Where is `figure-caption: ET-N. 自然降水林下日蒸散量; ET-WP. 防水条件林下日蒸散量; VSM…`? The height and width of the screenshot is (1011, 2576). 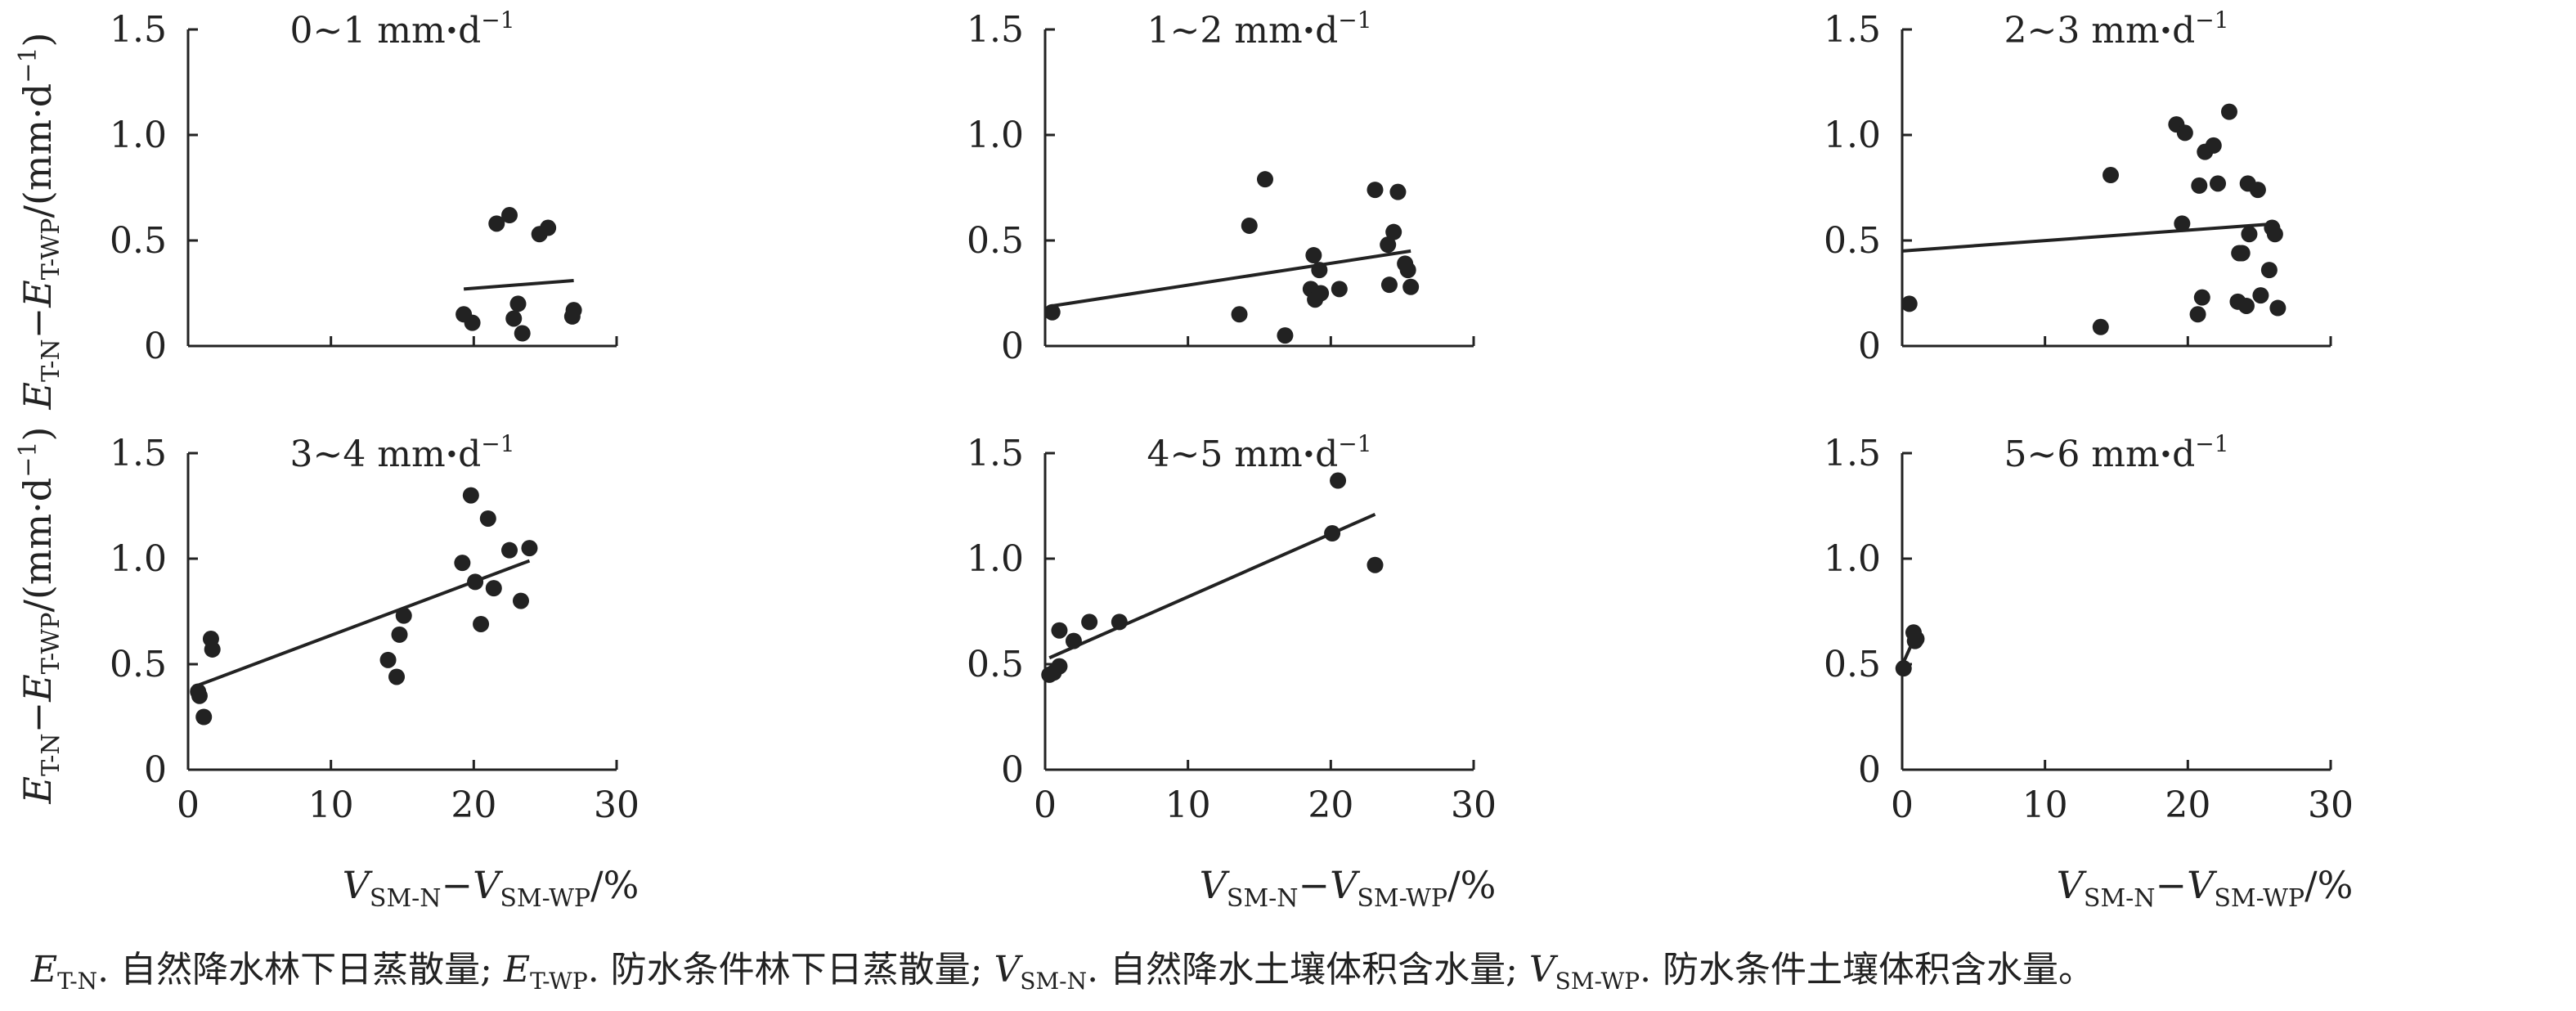 figure-caption: ET-N. 自然降水林下日蒸散量; ET-WP. 防水条件林下日蒸散量; VSM… is located at coordinates (1062, 972).